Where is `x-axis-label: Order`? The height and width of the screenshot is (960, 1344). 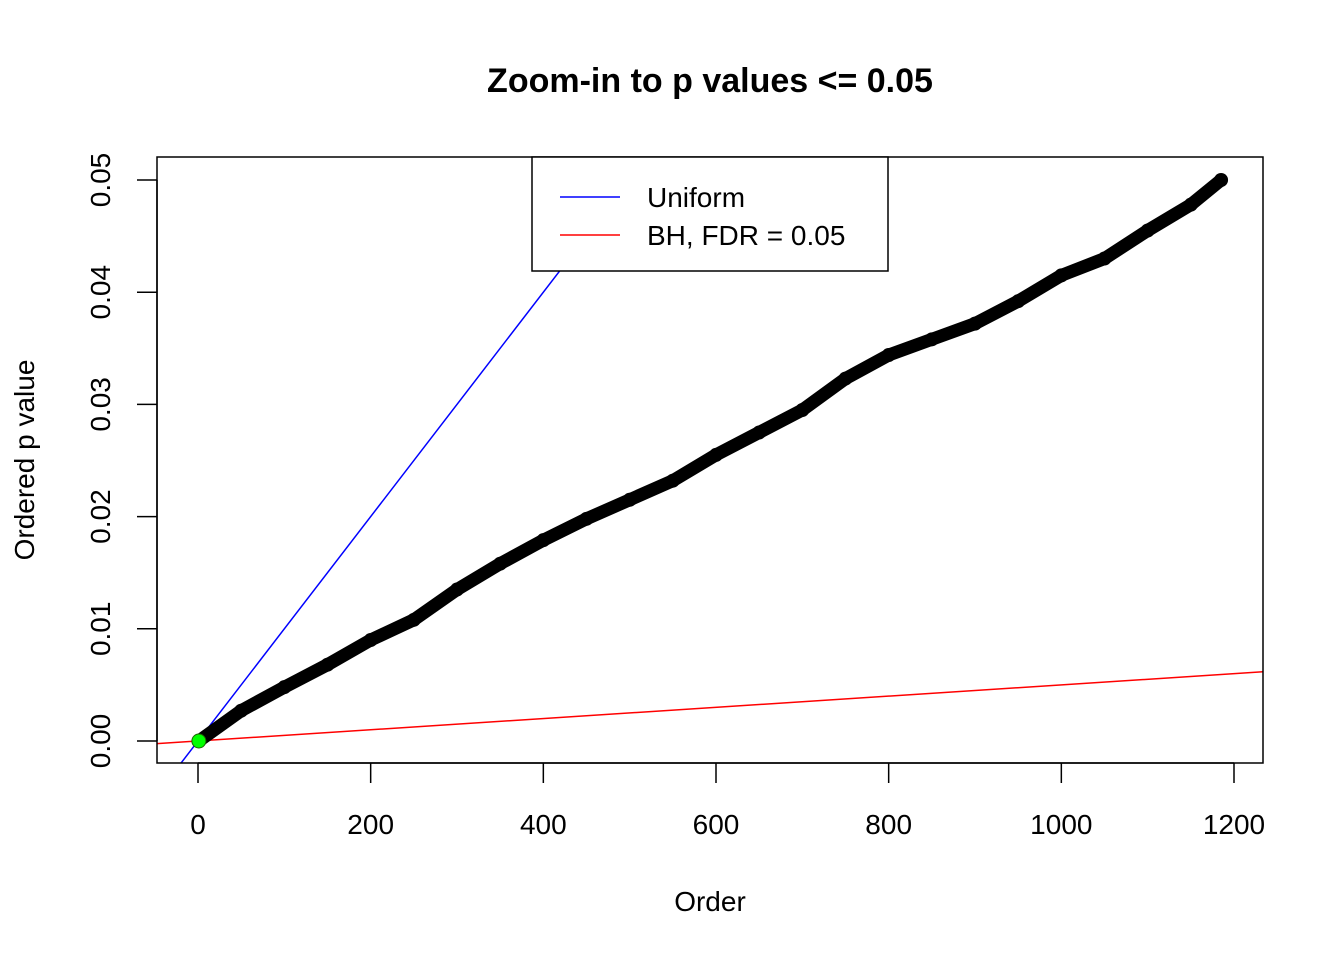 x-axis-label: Order is located at coordinates (710, 901).